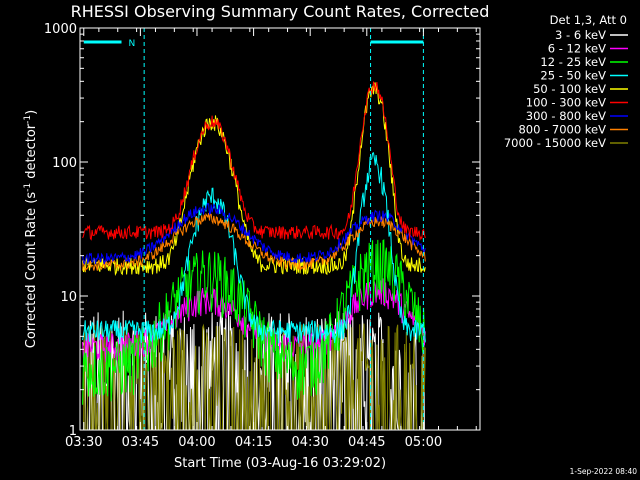  I want to click on x-tick-label: 04:15, so click(253, 442).